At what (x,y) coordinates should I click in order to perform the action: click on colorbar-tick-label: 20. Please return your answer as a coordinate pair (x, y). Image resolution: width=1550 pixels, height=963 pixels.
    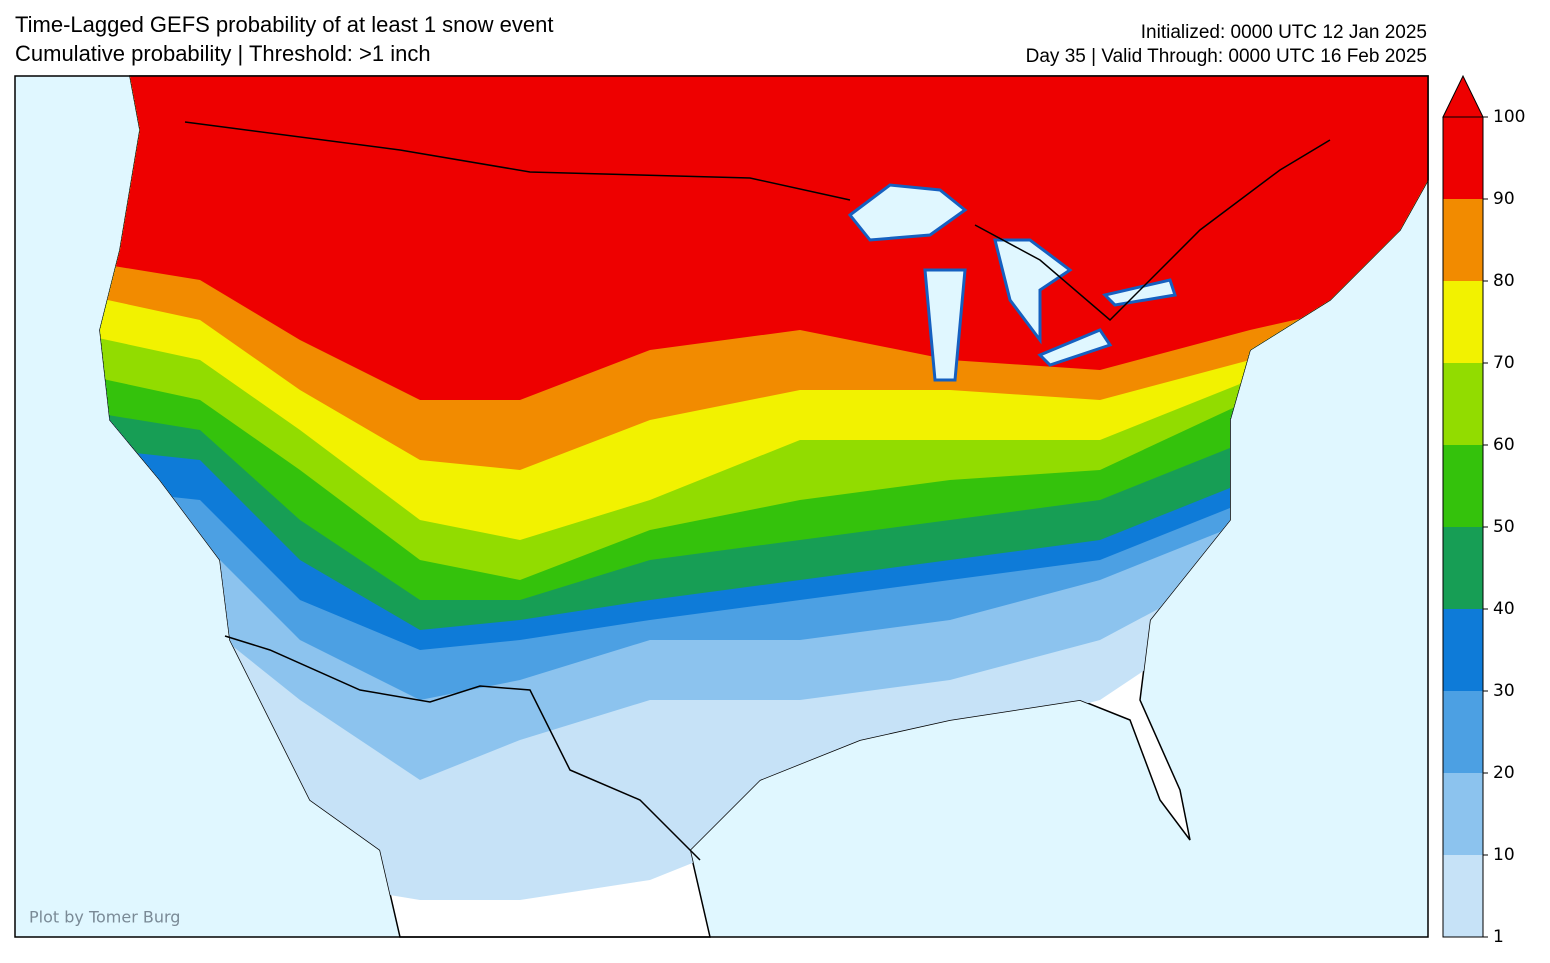
    Looking at the image, I should click on (1504, 773).